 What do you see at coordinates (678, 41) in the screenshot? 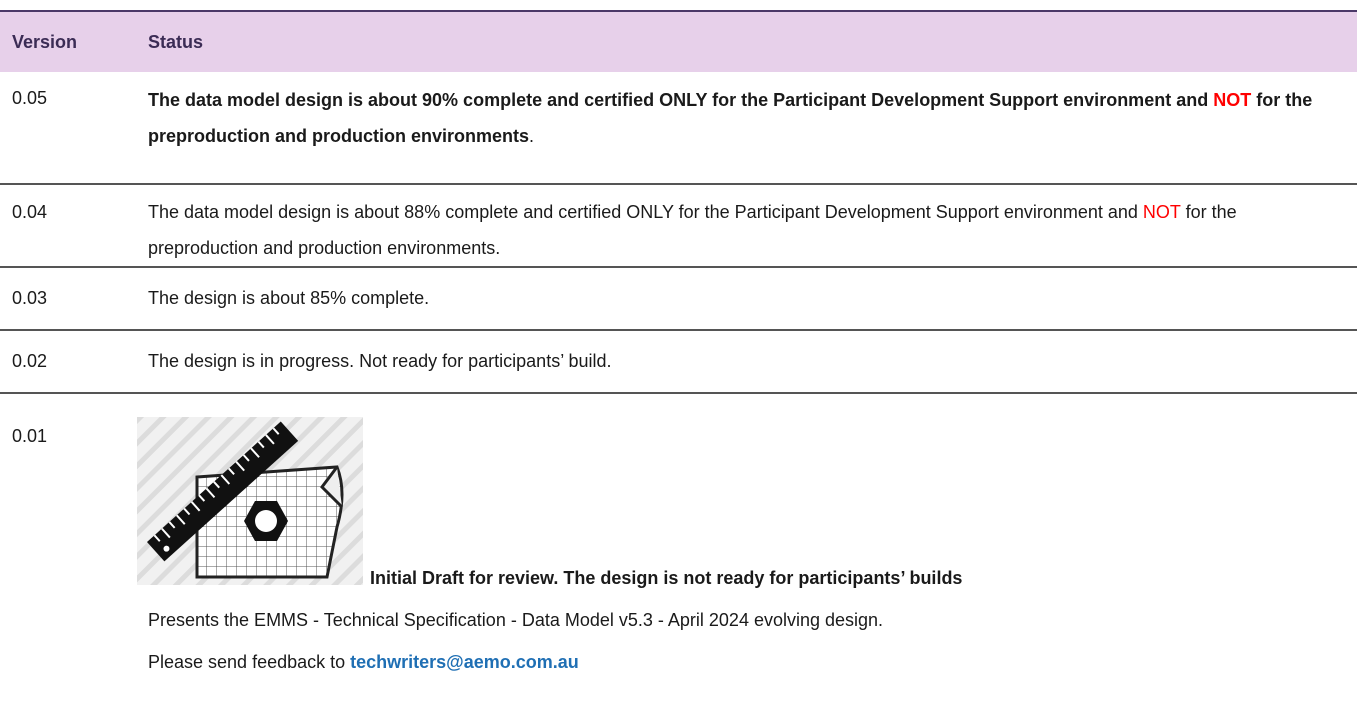
I see `table-header: Version Status` at bounding box center [678, 41].